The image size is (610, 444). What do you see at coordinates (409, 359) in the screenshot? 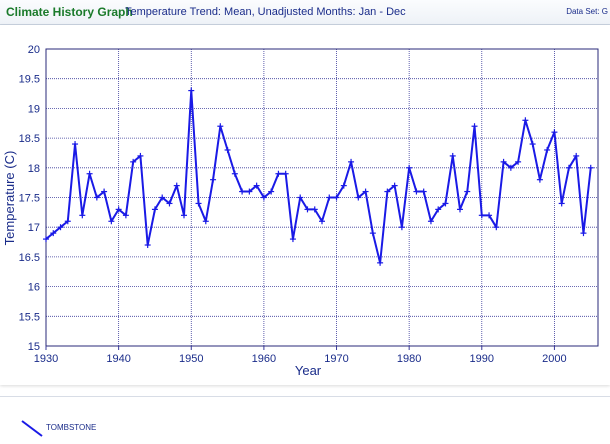
I see `x-tick-label: 1980` at bounding box center [409, 359].